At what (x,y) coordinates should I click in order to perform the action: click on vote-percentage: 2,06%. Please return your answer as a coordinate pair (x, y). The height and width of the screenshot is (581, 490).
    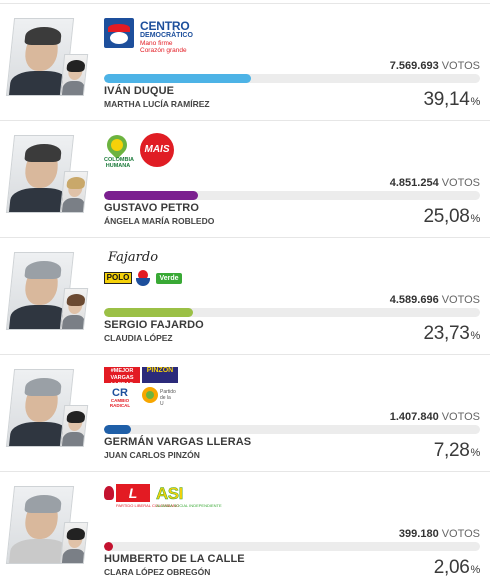
    Looking at the image, I should click on (457, 567).